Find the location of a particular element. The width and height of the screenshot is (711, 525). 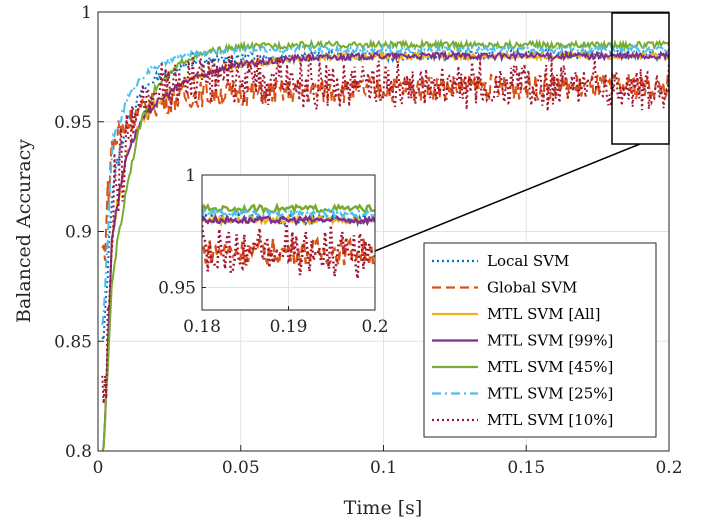

main-x-tick-label: 0 is located at coordinates (98, 468).